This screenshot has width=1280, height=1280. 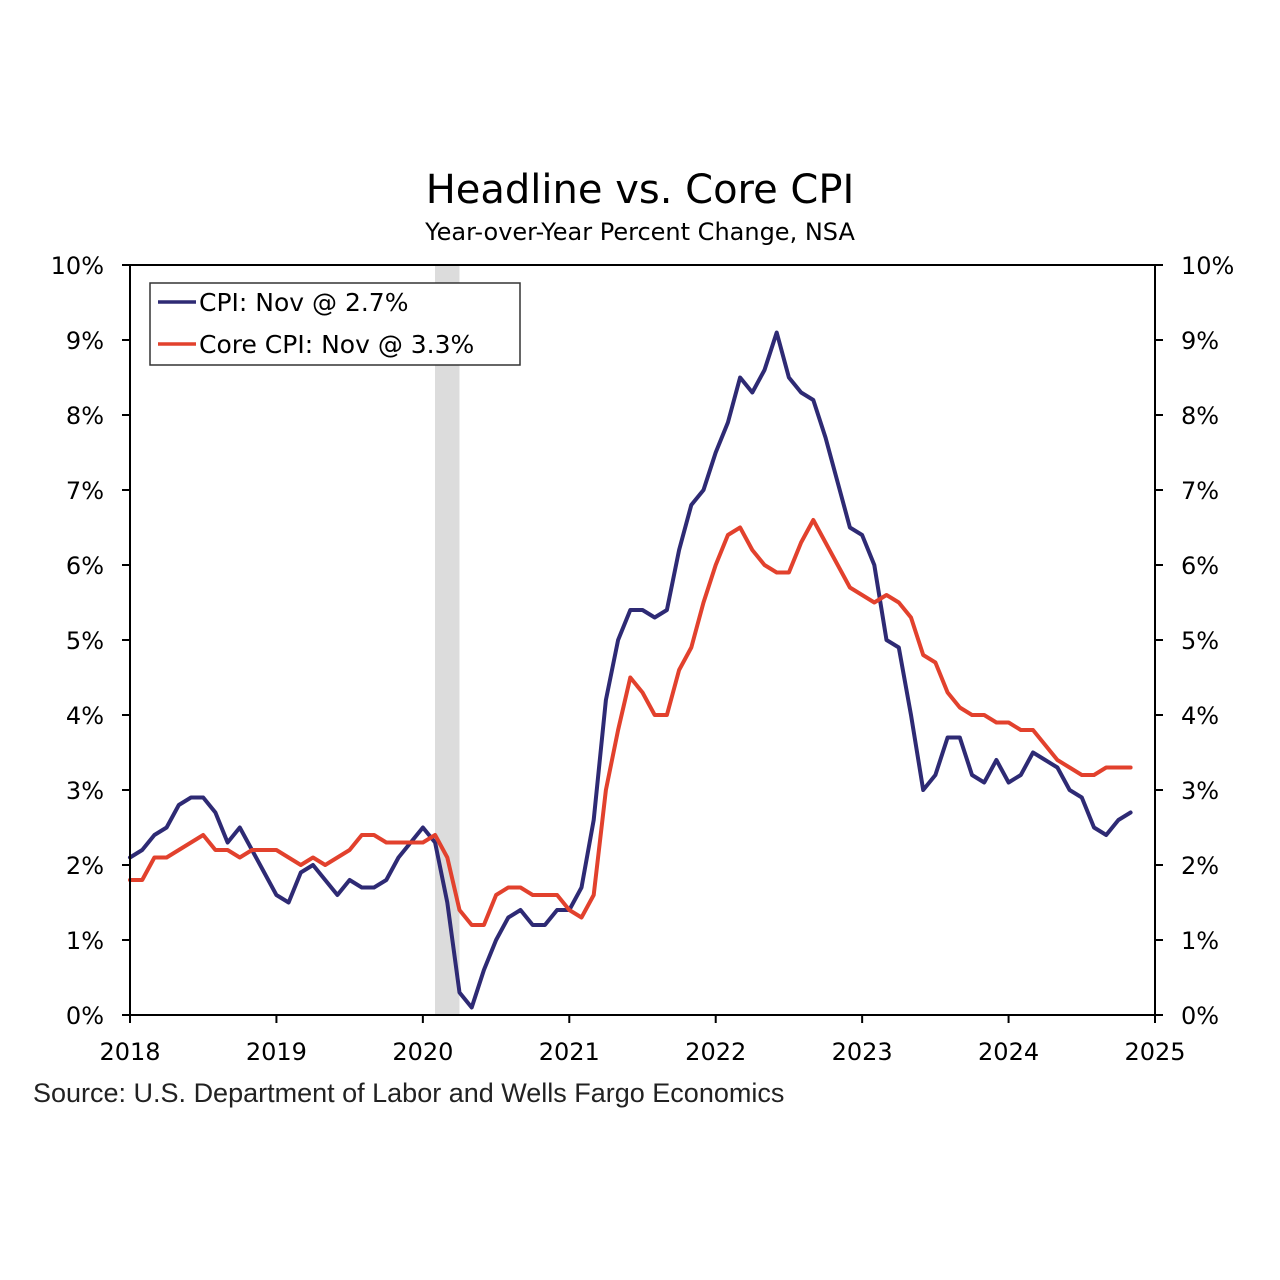 What do you see at coordinates (336, 344) in the screenshot?
I see `legend-label-core-cpi: Core CPI: Nov @ 3.3%` at bounding box center [336, 344].